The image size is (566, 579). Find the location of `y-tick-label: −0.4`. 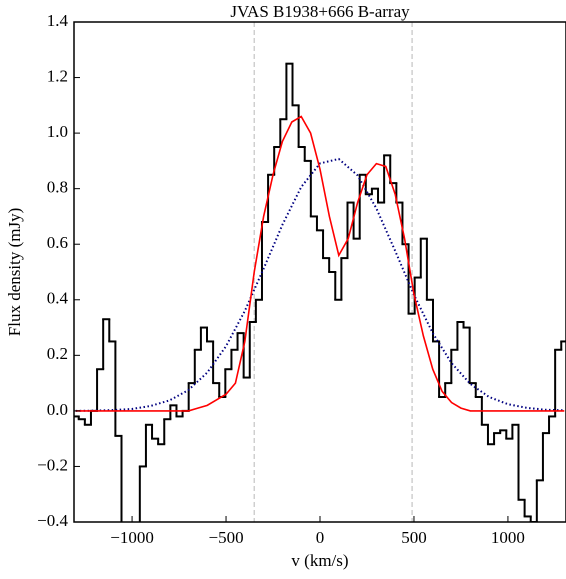

y-tick-label: −0.4 is located at coordinates (52, 520).